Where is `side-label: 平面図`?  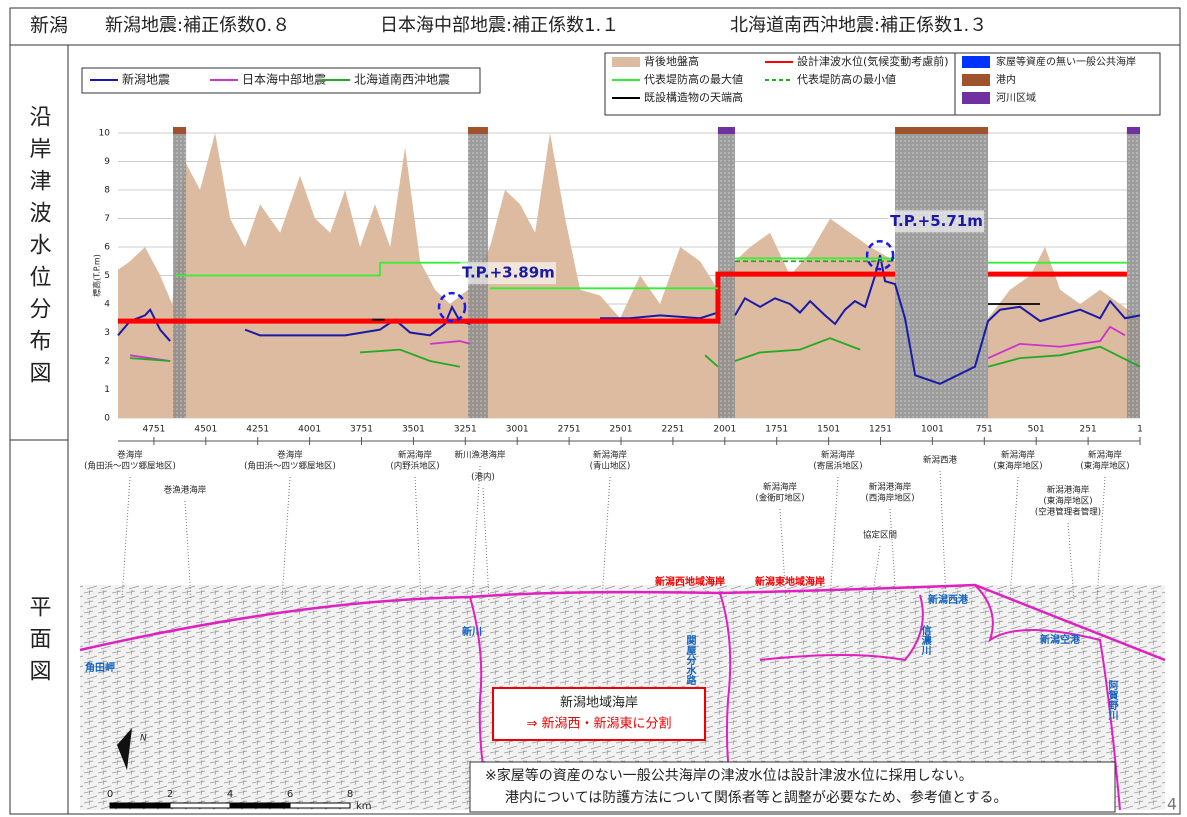
side-label: 平面図 is located at coordinates (38, 643).